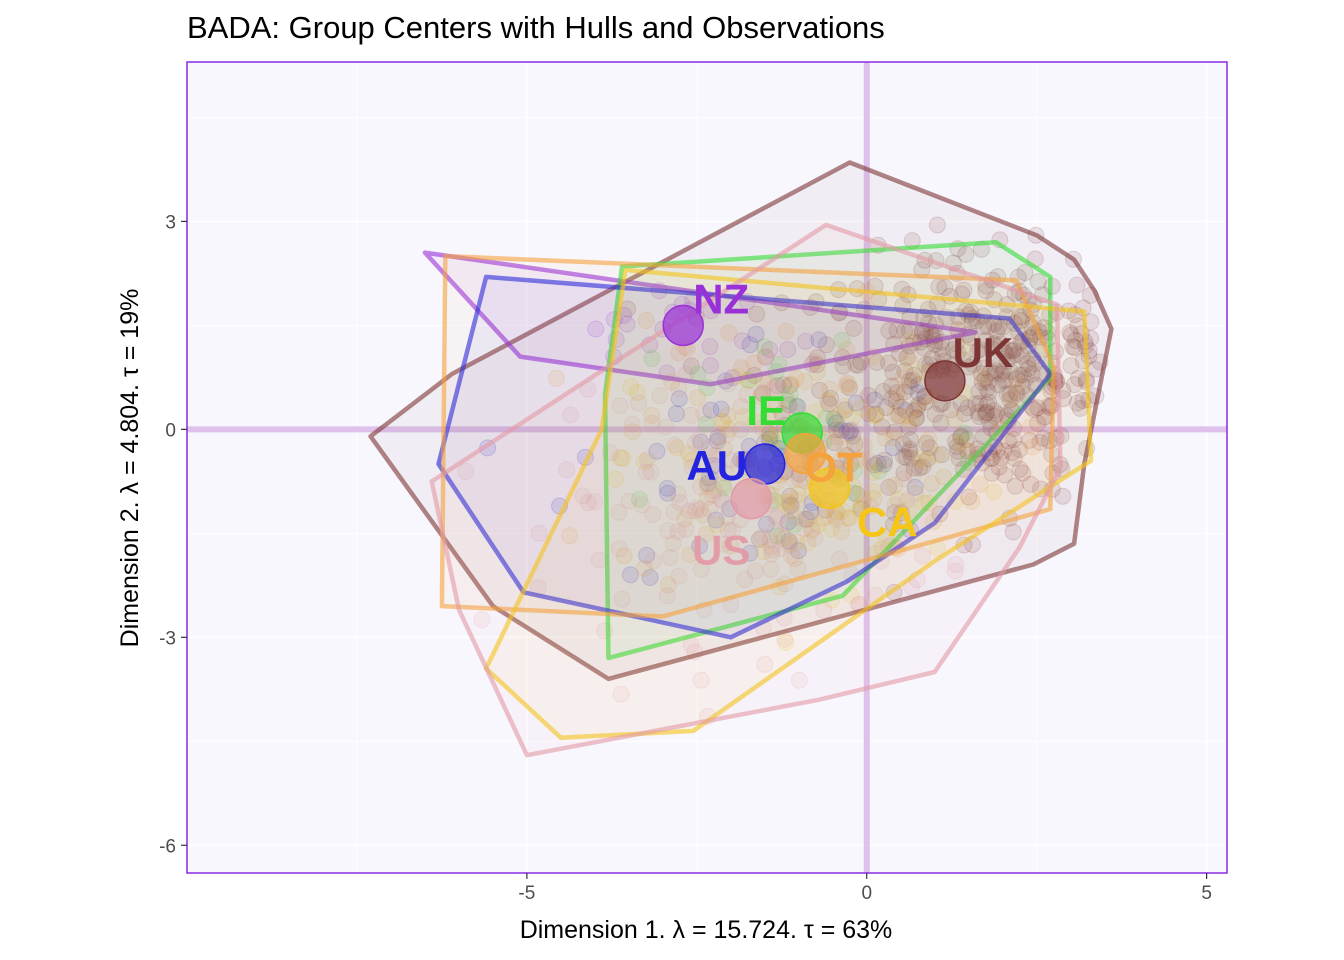  Describe the element at coordinates (829, 488) in the screenshot. I see `center-ca` at that location.